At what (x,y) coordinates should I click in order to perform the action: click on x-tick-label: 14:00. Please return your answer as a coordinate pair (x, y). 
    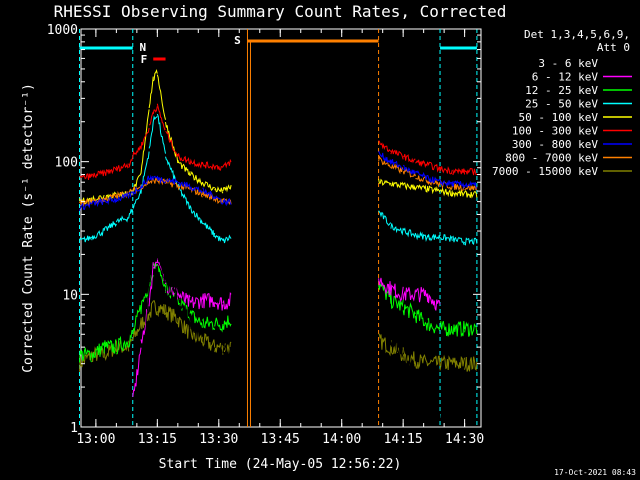
    Looking at the image, I should click on (341, 439).